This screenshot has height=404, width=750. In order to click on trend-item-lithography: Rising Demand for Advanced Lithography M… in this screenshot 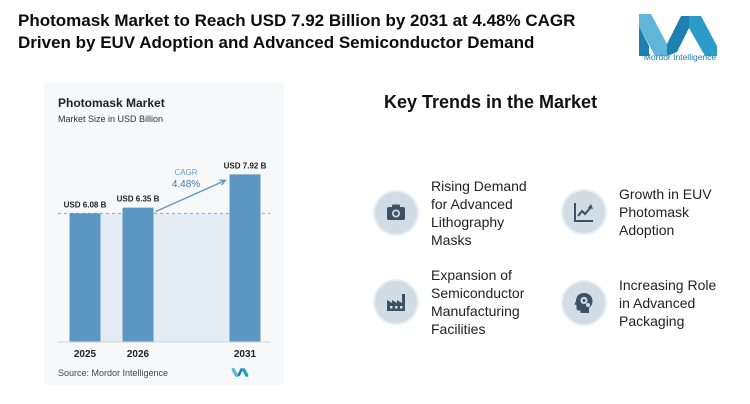, I will do `click(457, 213)`.